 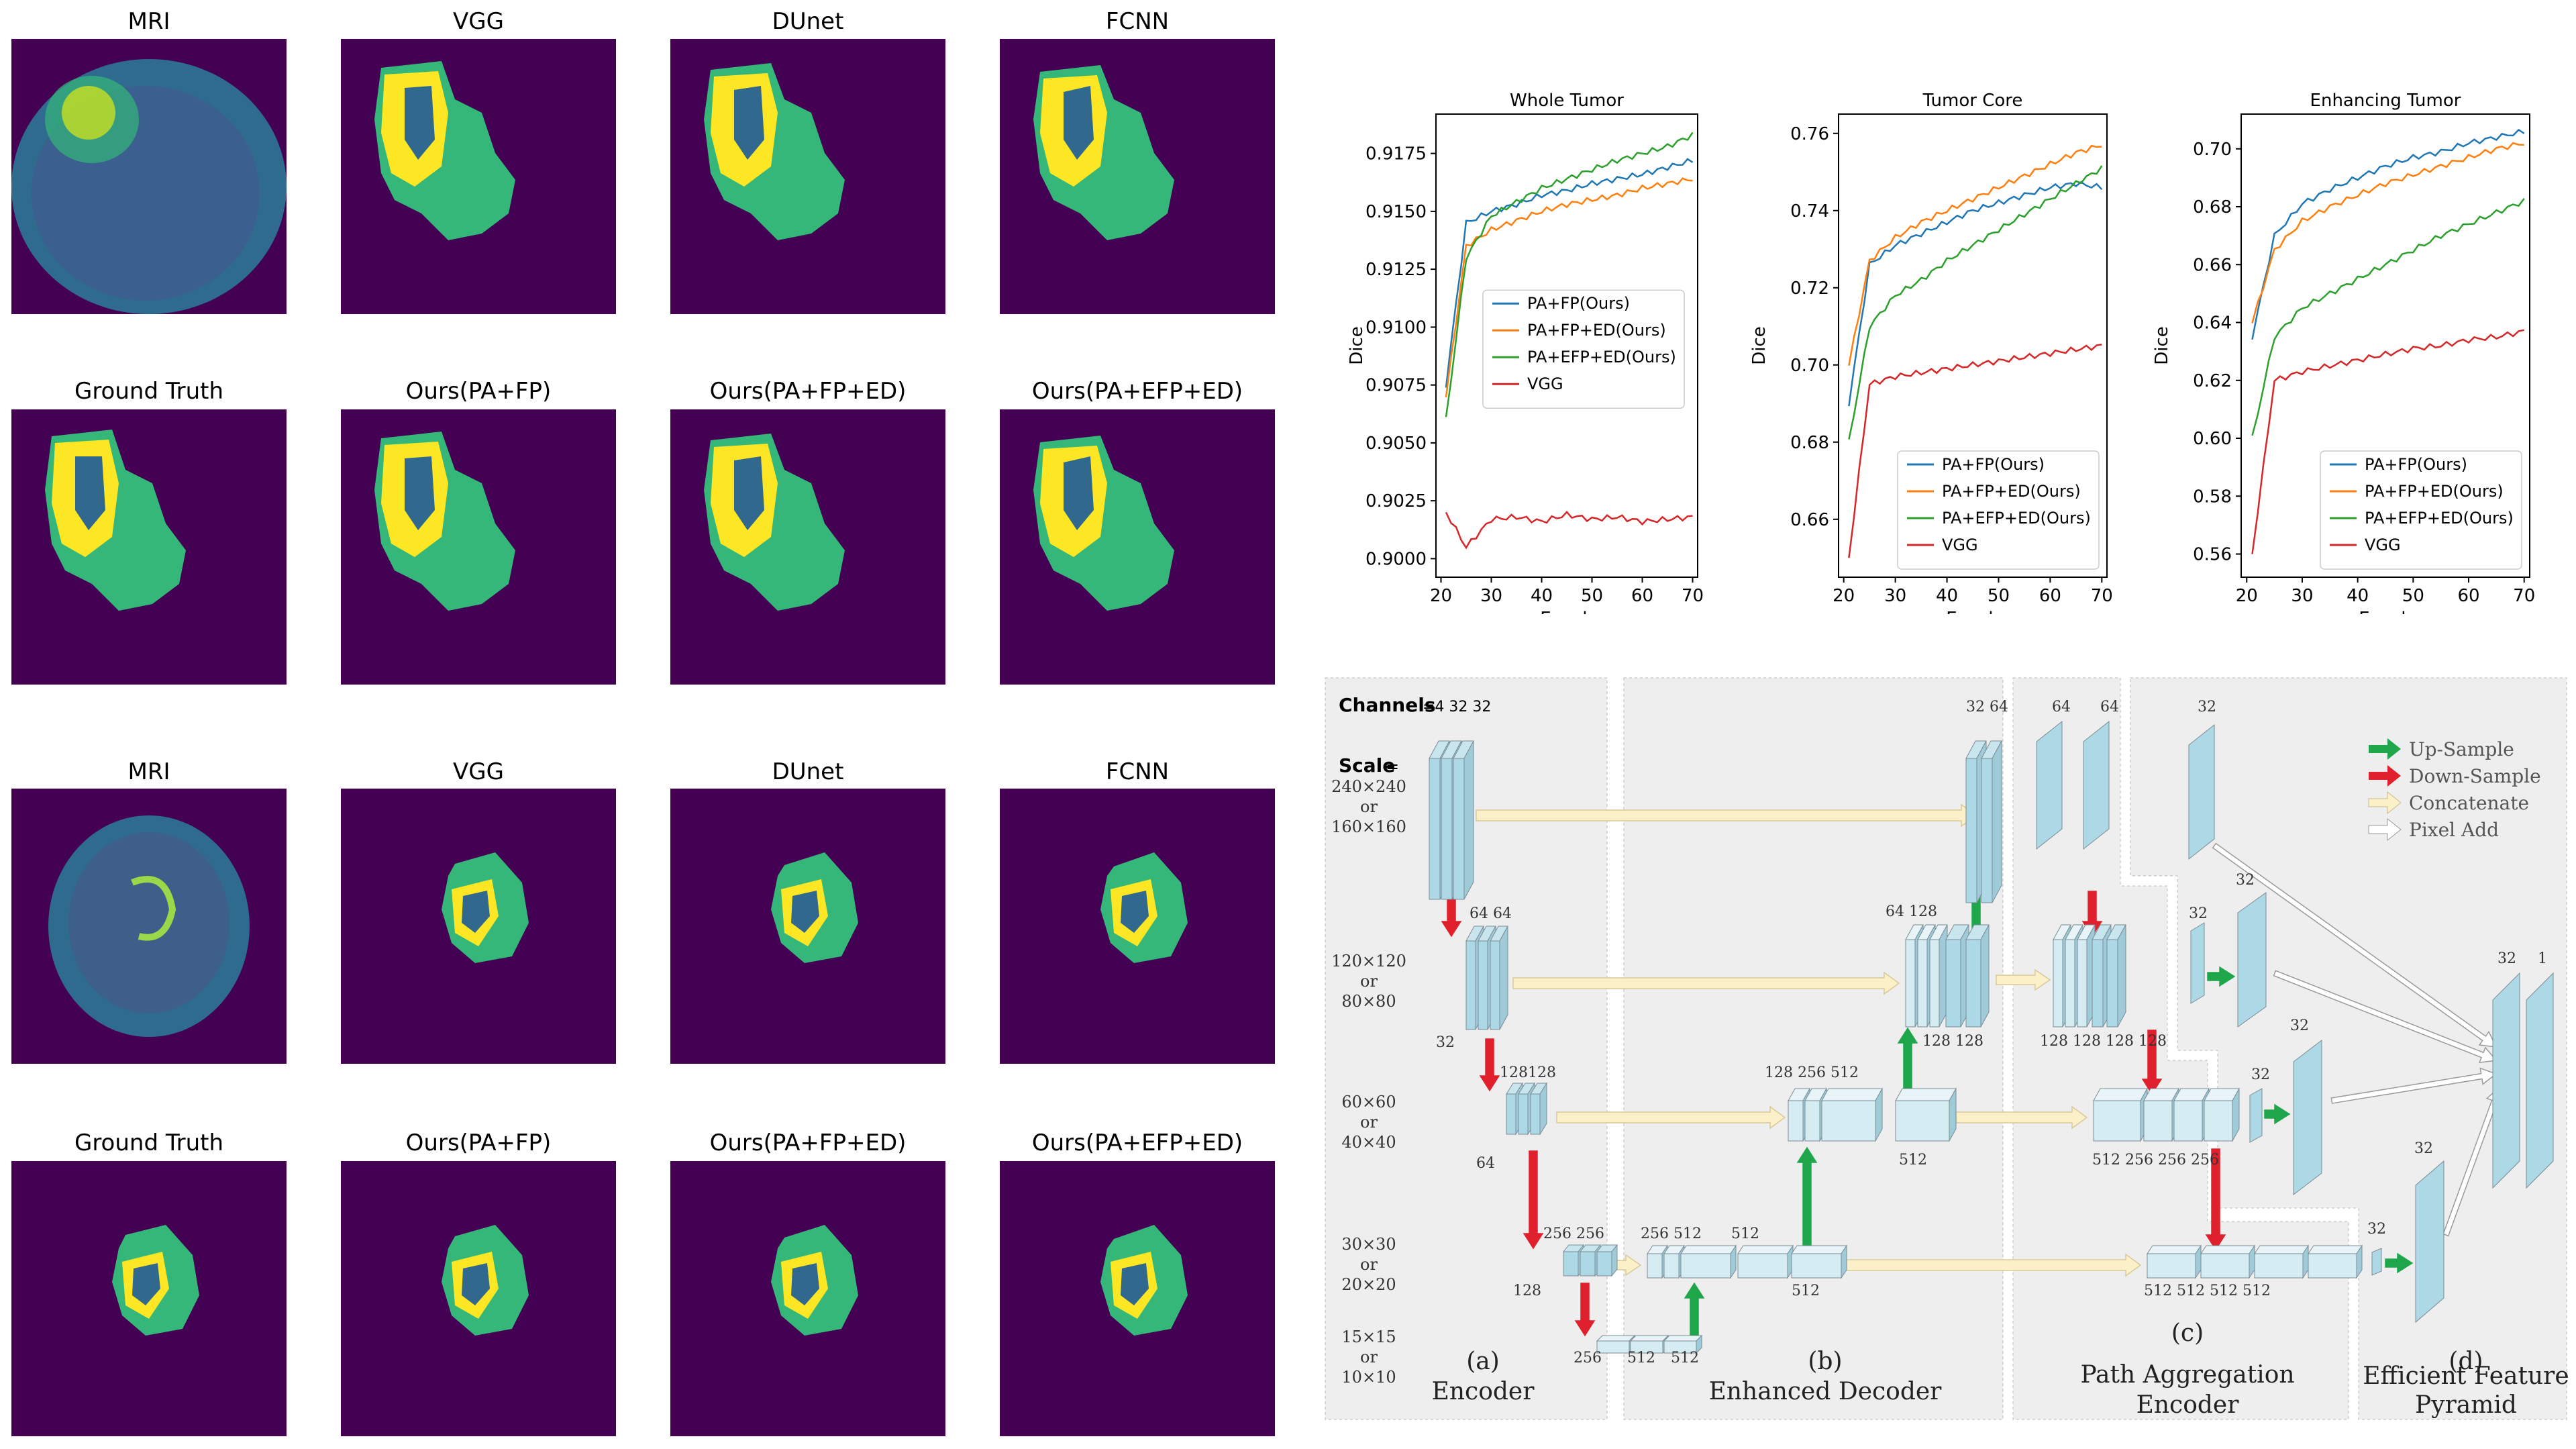 What do you see at coordinates (1368, 786) in the screenshot?
I see `scale-text: 240×240` at bounding box center [1368, 786].